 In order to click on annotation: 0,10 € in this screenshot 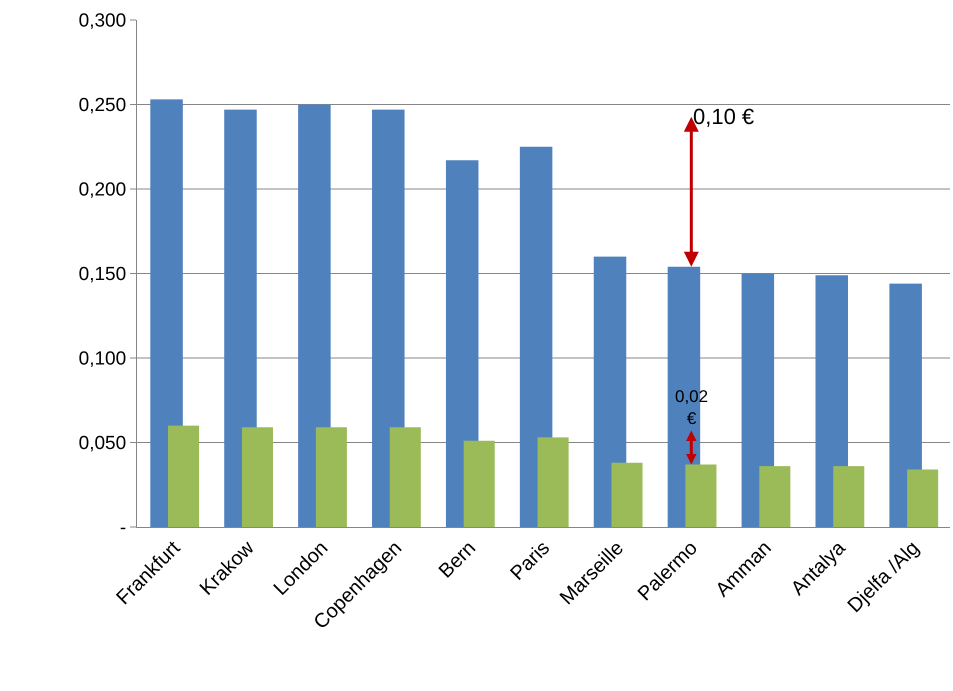, I will do `click(723, 116)`.